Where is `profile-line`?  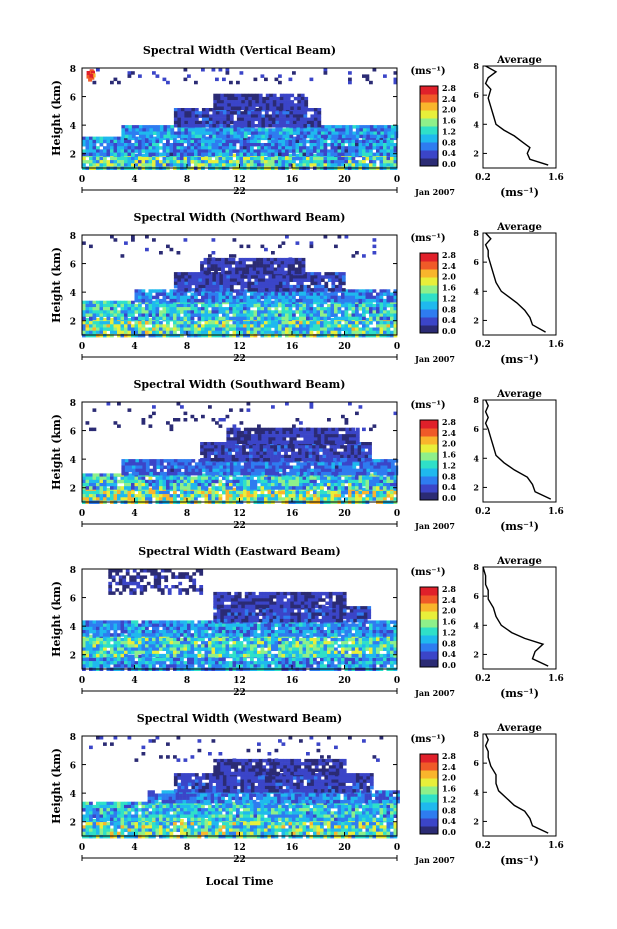
profile-line is located at coordinates (515, 282).